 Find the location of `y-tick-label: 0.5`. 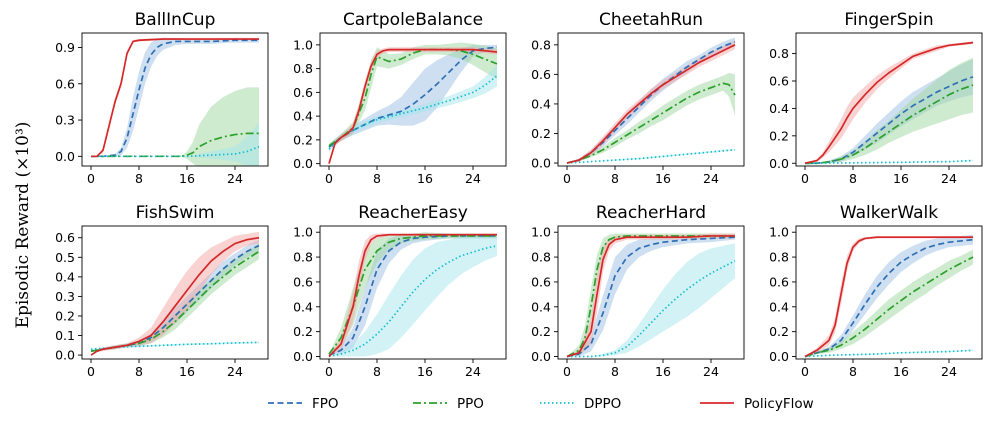

y-tick-label: 0.5 is located at coordinates (65, 257).